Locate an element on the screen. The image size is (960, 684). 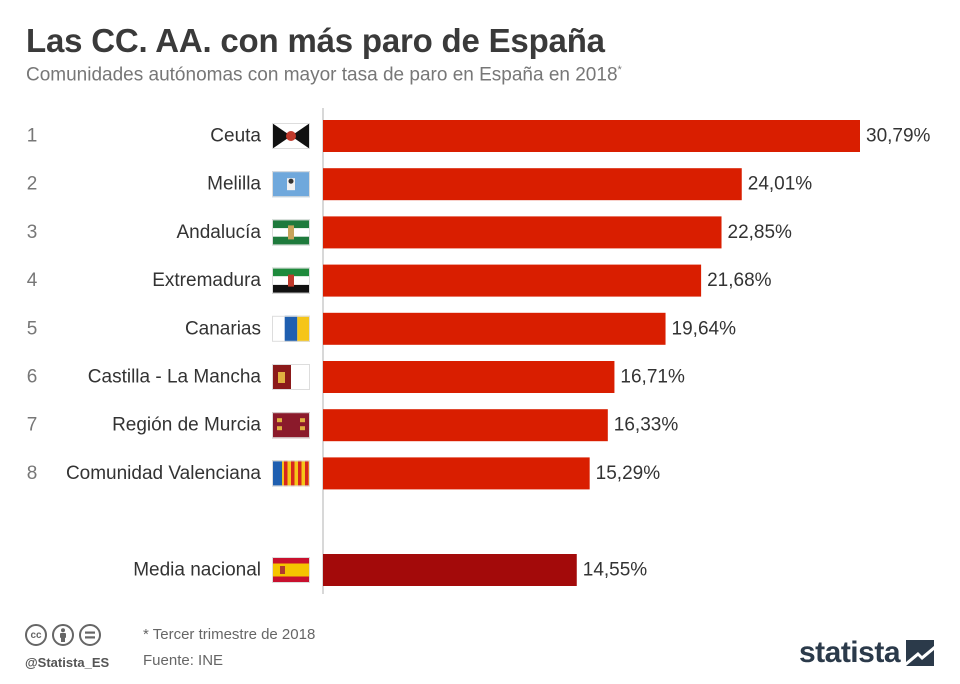
rank-label: 7 is located at coordinates (32, 425).